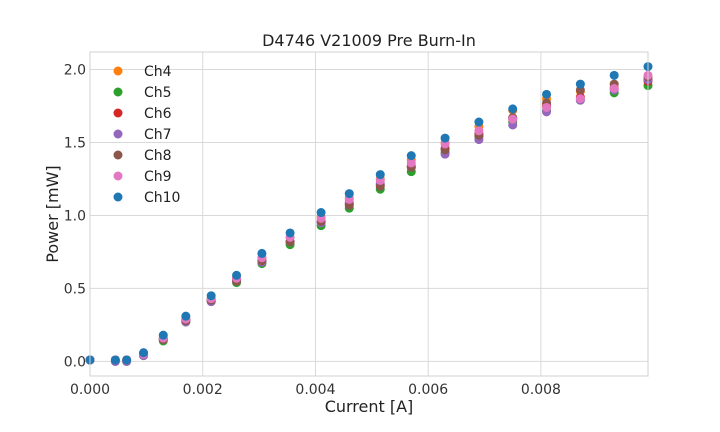  What do you see at coordinates (369, 406) in the screenshot?
I see `x-axis-label: Current [A]` at bounding box center [369, 406].